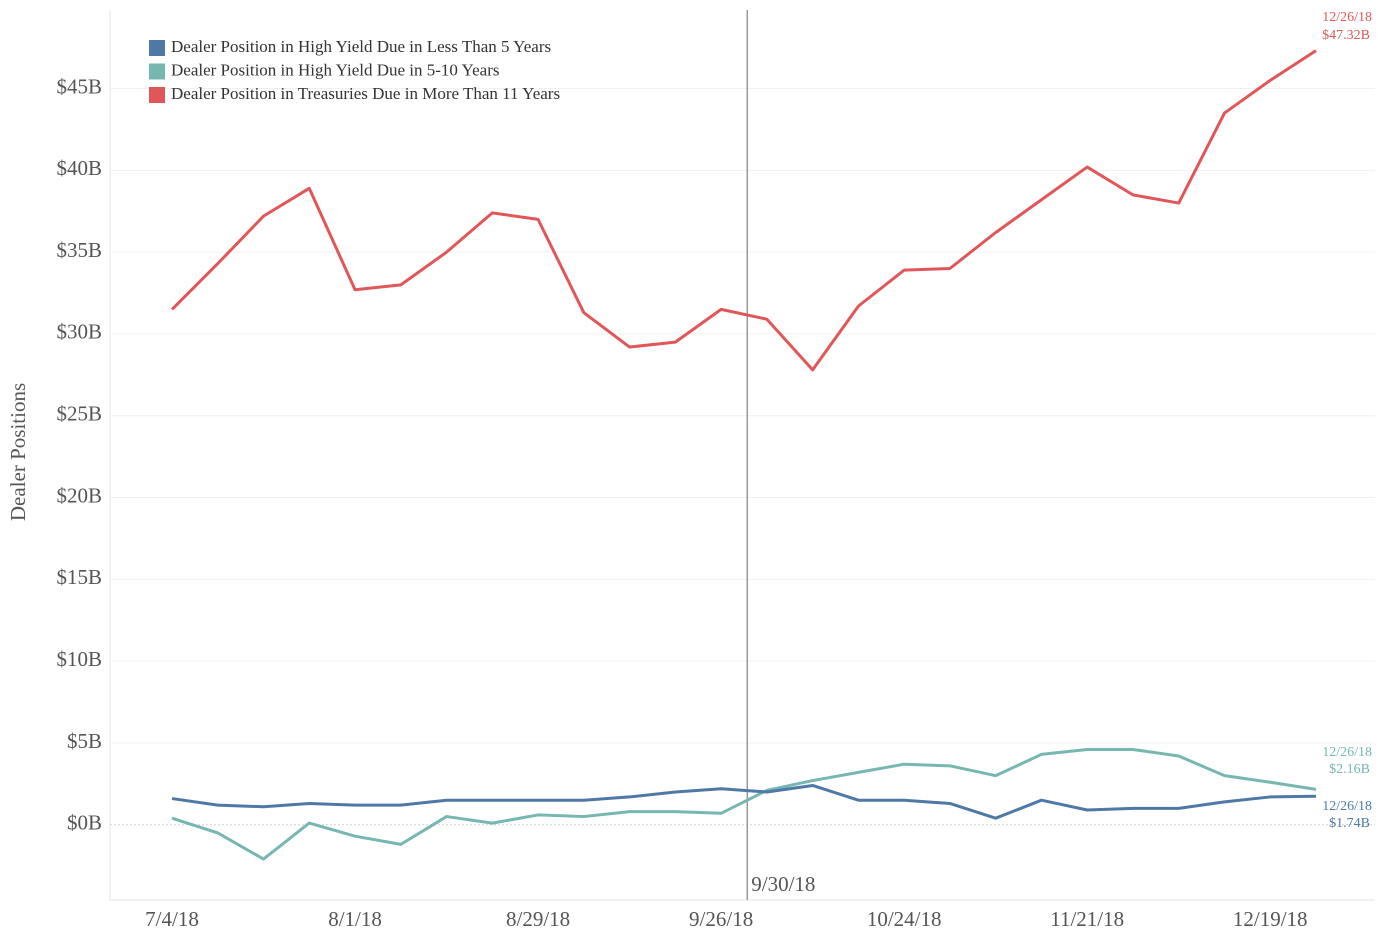  Describe the element at coordinates (79, 250) in the screenshot. I see `y-tick-label: $35B` at that location.